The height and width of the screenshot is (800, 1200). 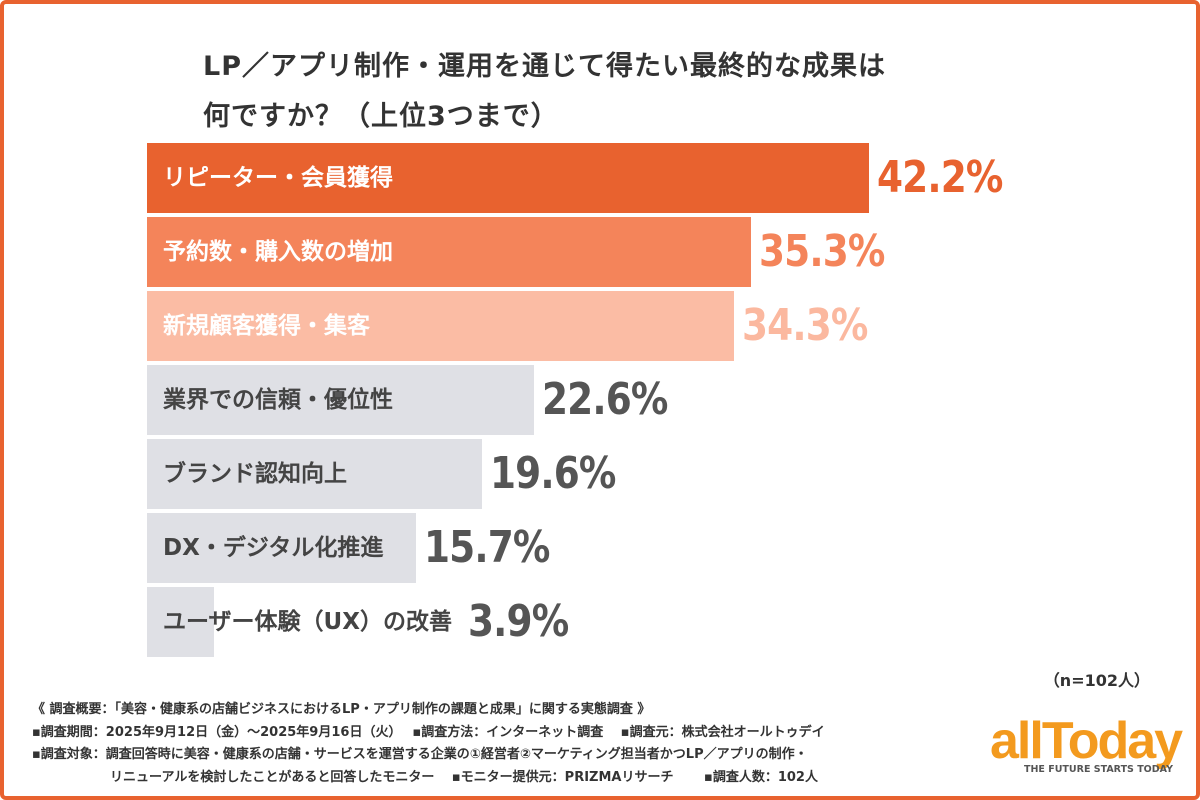 What do you see at coordinates (804, 325) in the screenshot?
I see `data-label: 34.3%` at bounding box center [804, 325].